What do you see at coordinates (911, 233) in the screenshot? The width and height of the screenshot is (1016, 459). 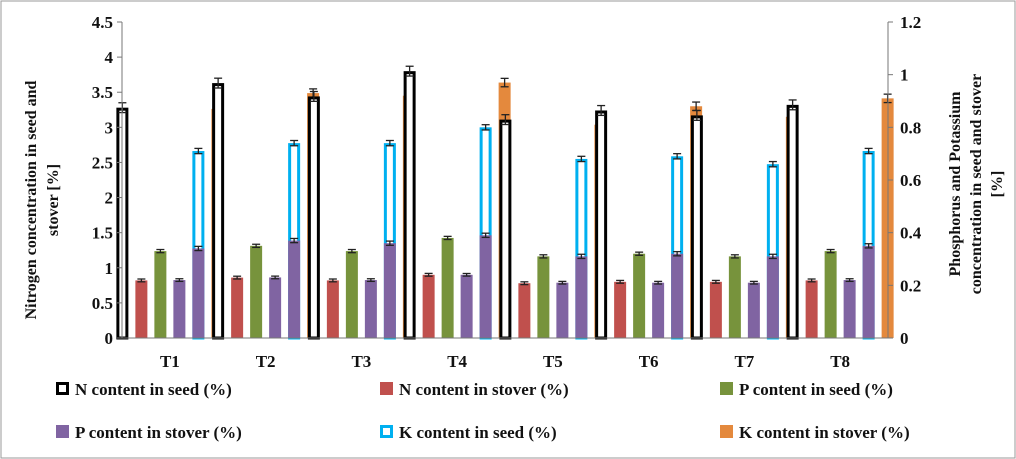 I see `right-tick-label: 0.4` at bounding box center [911, 233].